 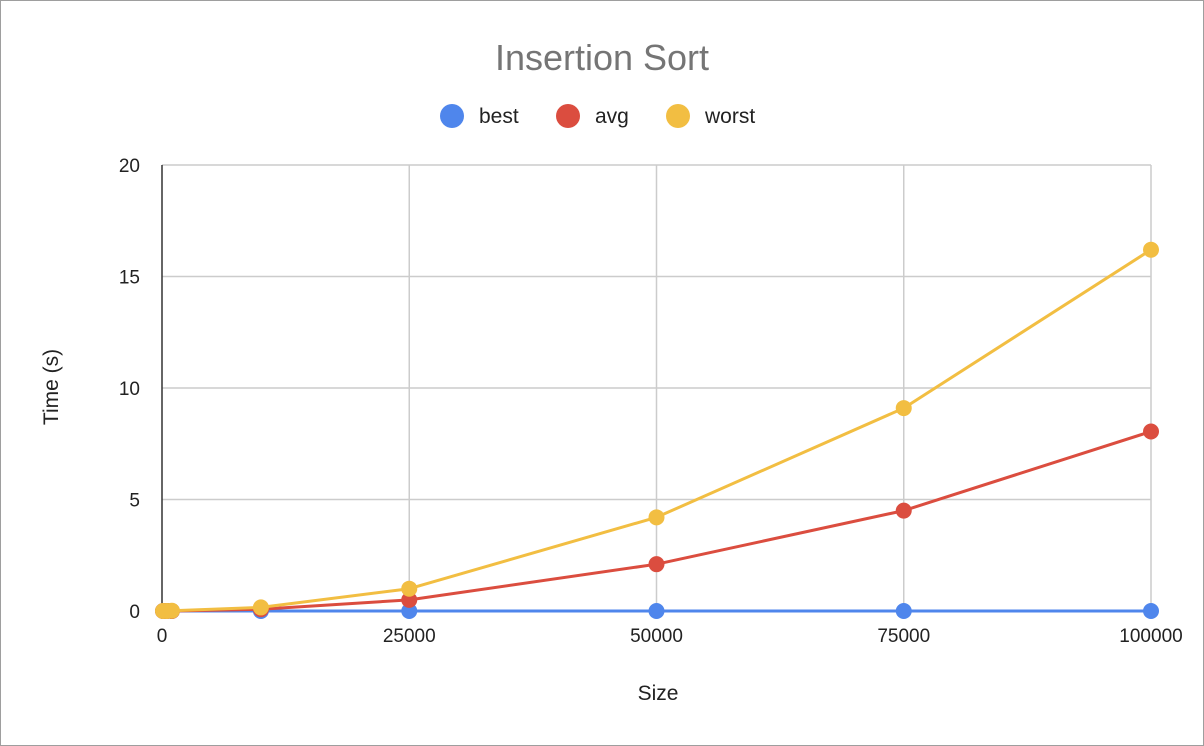 What do you see at coordinates (51, 387) in the screenshot?
I see `y-axis-label: Time (s)` at bounding box center [51, 387].